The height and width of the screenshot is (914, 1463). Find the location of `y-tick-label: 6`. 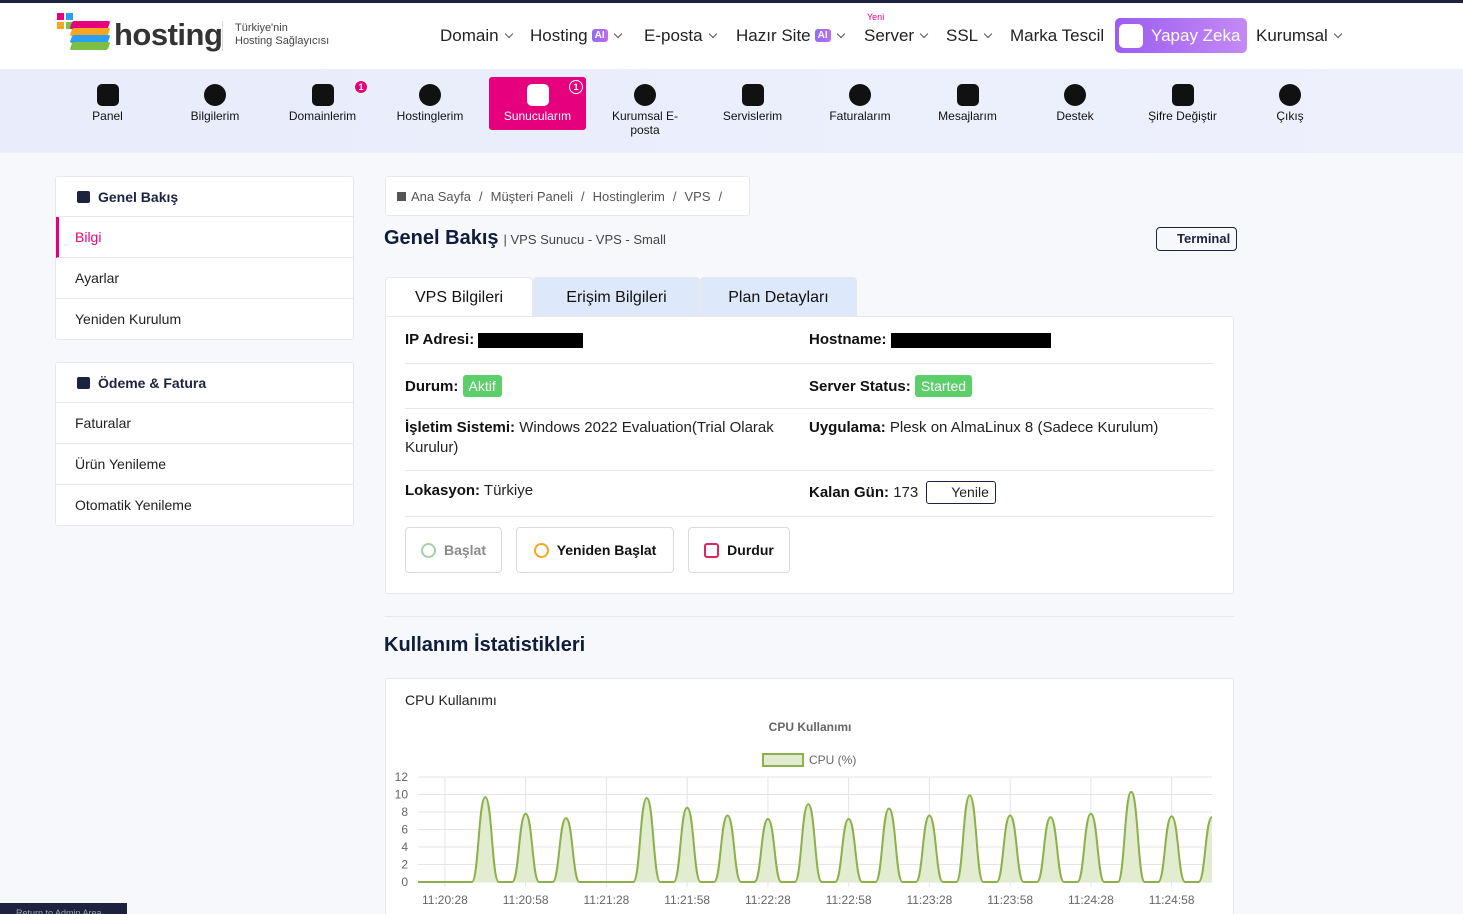

y-tick-label: 6 is located at coordinates (404, 830).